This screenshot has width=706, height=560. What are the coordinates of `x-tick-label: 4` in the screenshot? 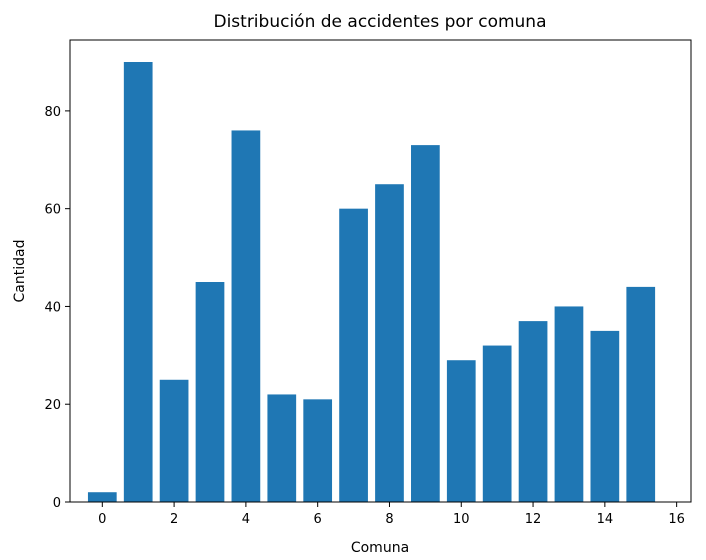 It's located at (246, 519).